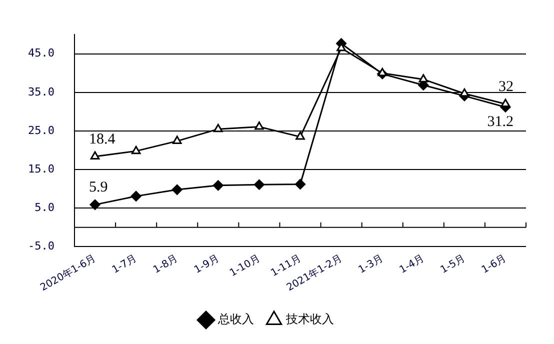 The width and height of the screenshot is (554, 344). I want to click on data-label: 31.2, so click(500, 122).